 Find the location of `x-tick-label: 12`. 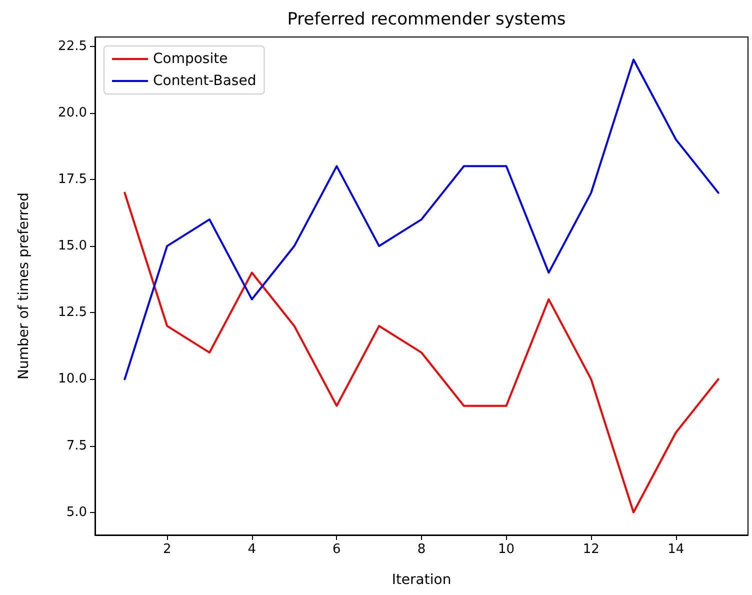

x-tick-label: 12 is located at coordinates (591, 549).